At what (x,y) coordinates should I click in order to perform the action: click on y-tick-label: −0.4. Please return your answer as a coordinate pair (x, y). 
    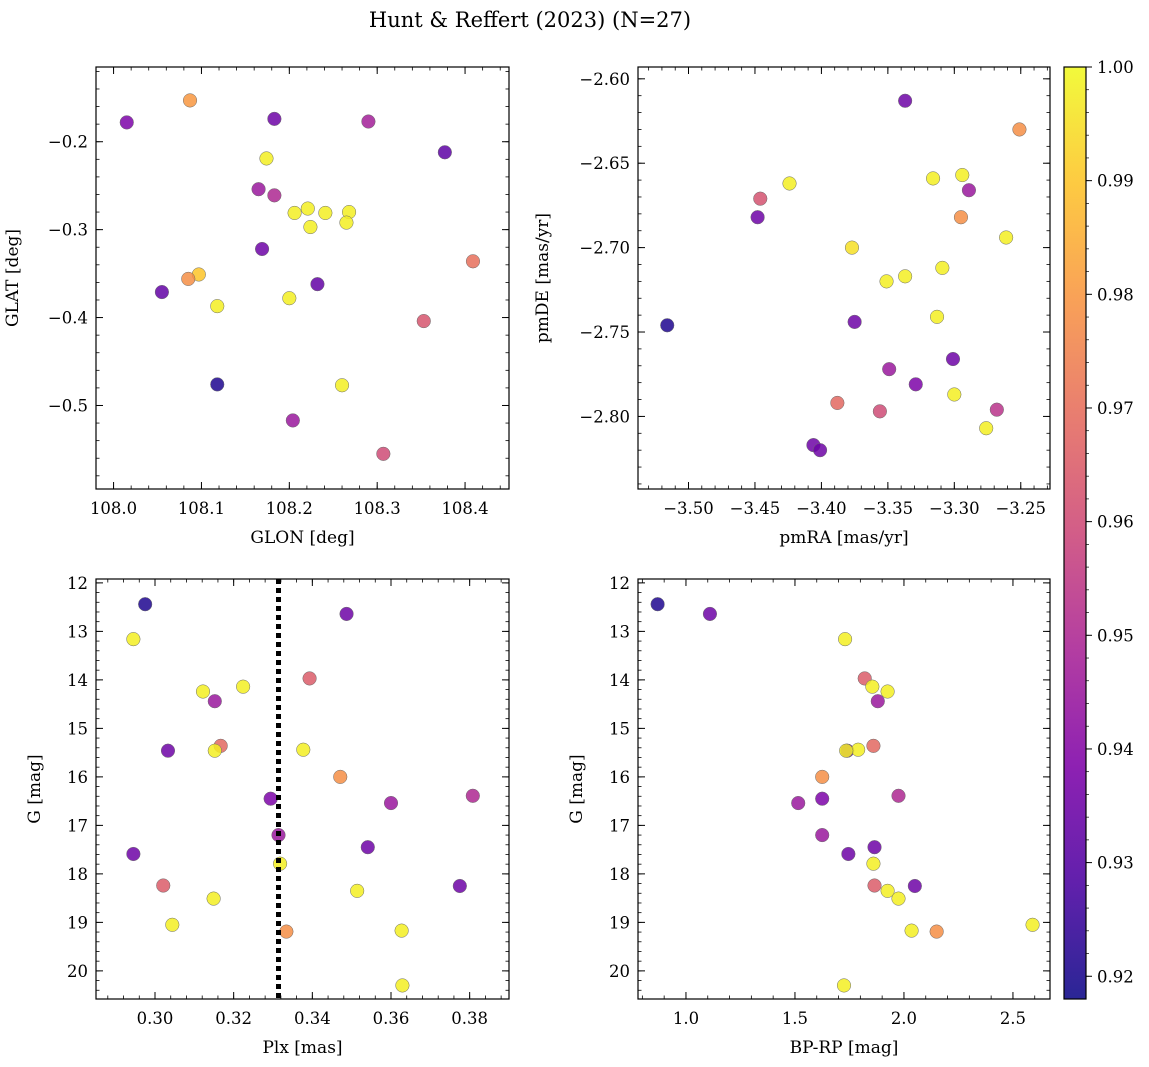
    Looking at the image, I should click on (68, 318).